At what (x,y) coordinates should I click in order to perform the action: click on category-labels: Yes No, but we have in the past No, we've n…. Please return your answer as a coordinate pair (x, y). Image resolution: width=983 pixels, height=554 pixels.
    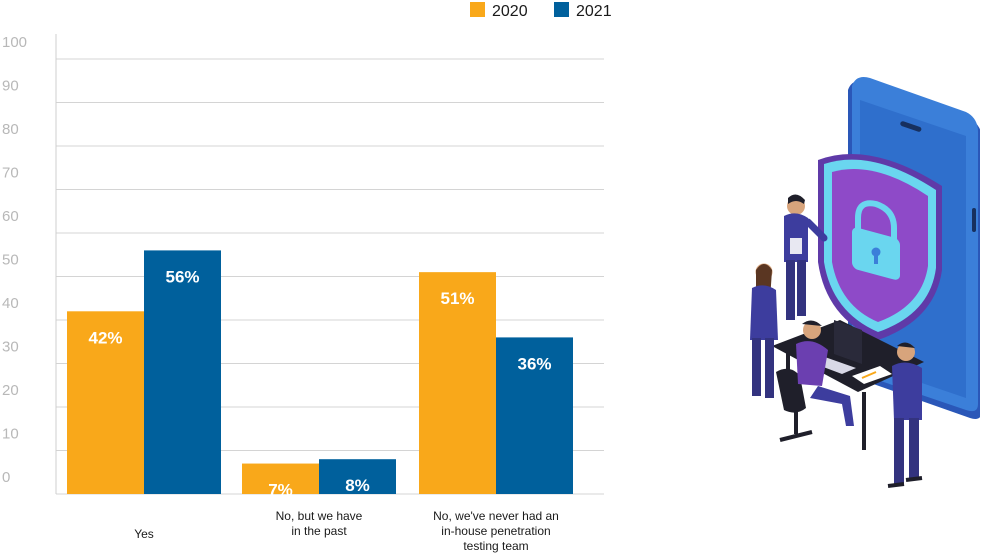
    Looking at the image, I should click on (346, 531).